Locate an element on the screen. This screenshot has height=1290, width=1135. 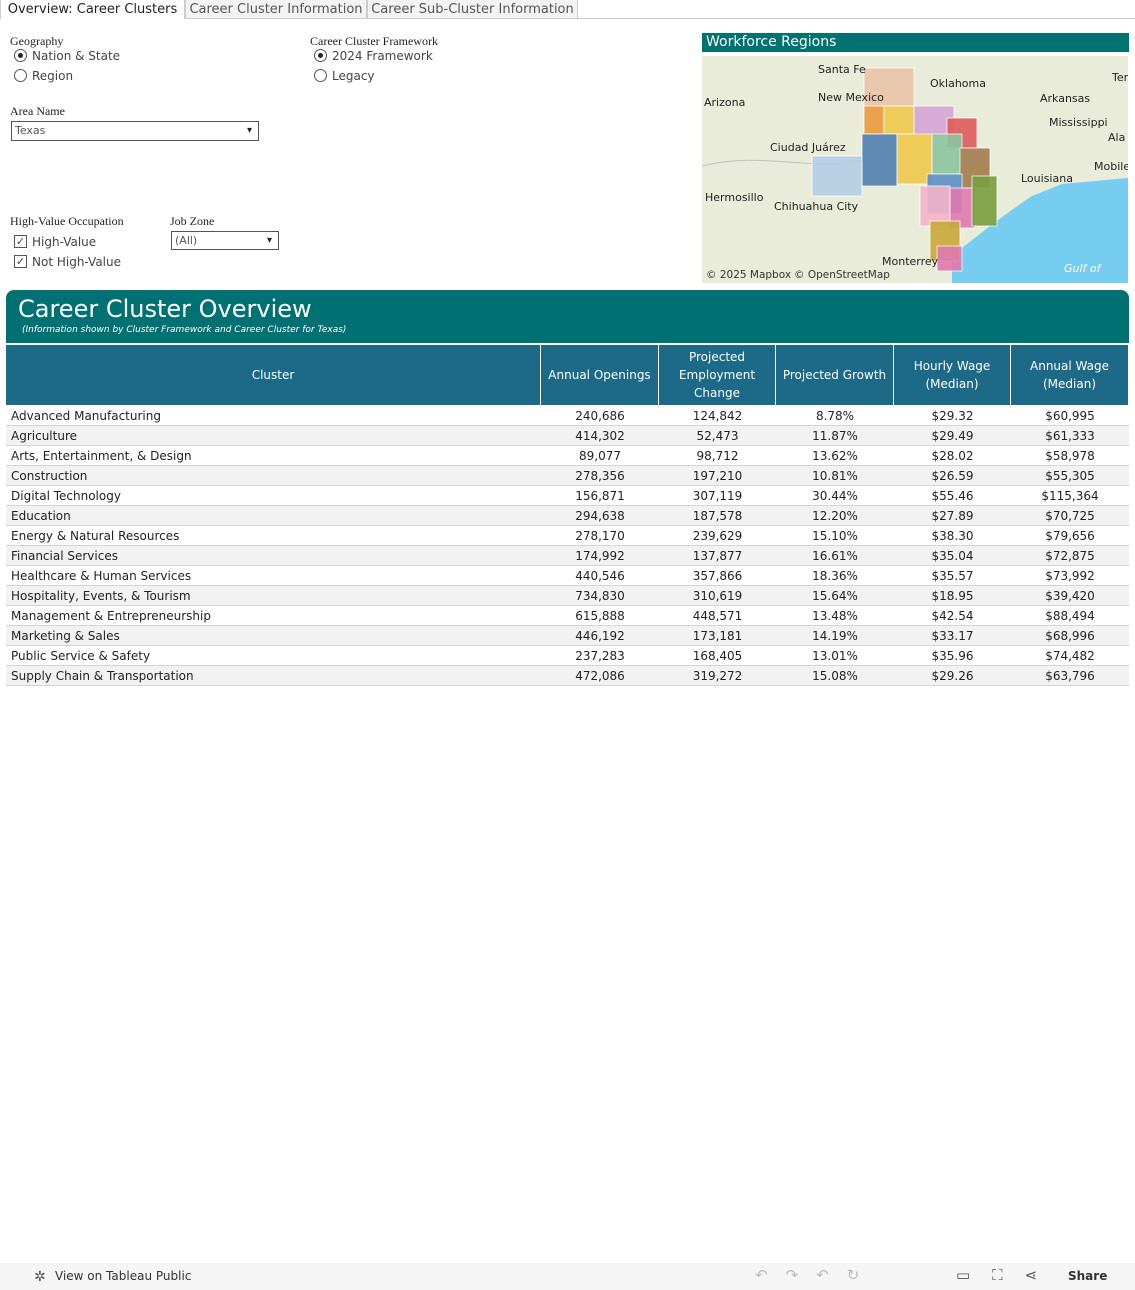
table-cell: $39,420 is located at coordinates (1070, 596).